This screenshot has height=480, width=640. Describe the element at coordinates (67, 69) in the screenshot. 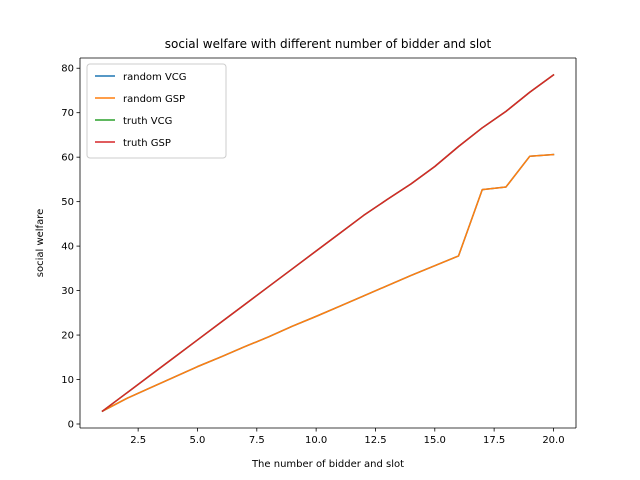

I see `y-tick-label: 80` at that location.